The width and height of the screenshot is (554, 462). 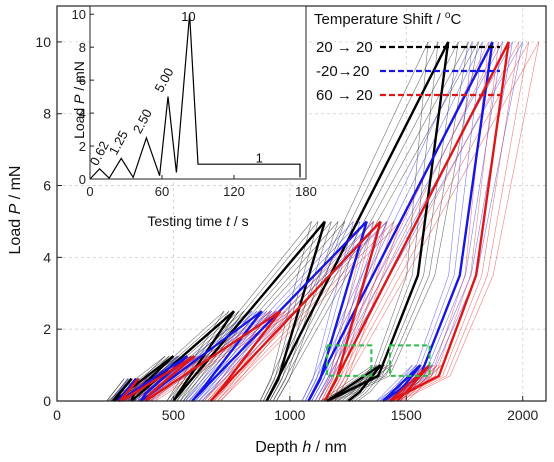 I want to click on series-2-cycle-5-run-4-unload, so click(x=424, y=383).